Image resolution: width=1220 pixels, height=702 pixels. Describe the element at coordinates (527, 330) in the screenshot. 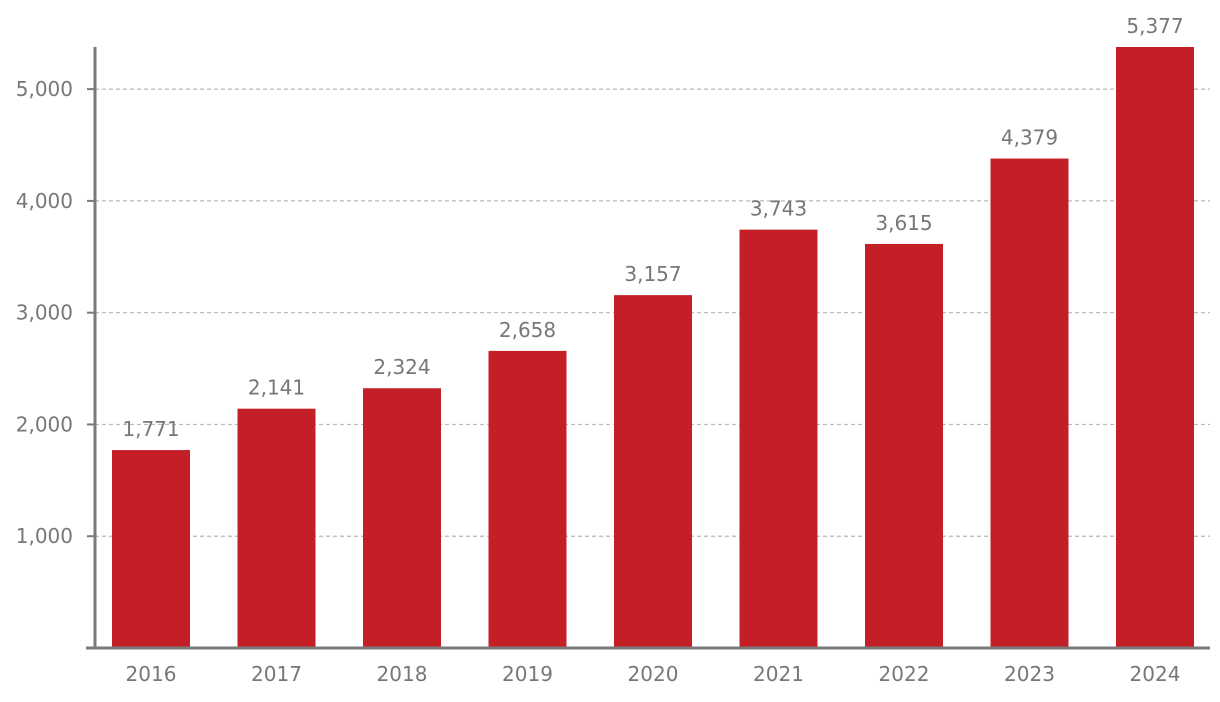

I see `bar-value-label: 2,658` at that location.